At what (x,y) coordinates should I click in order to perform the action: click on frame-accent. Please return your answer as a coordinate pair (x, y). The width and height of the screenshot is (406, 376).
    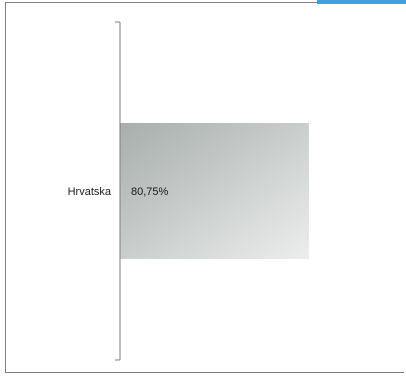
    Looking at the image, I should click on (361, 2).